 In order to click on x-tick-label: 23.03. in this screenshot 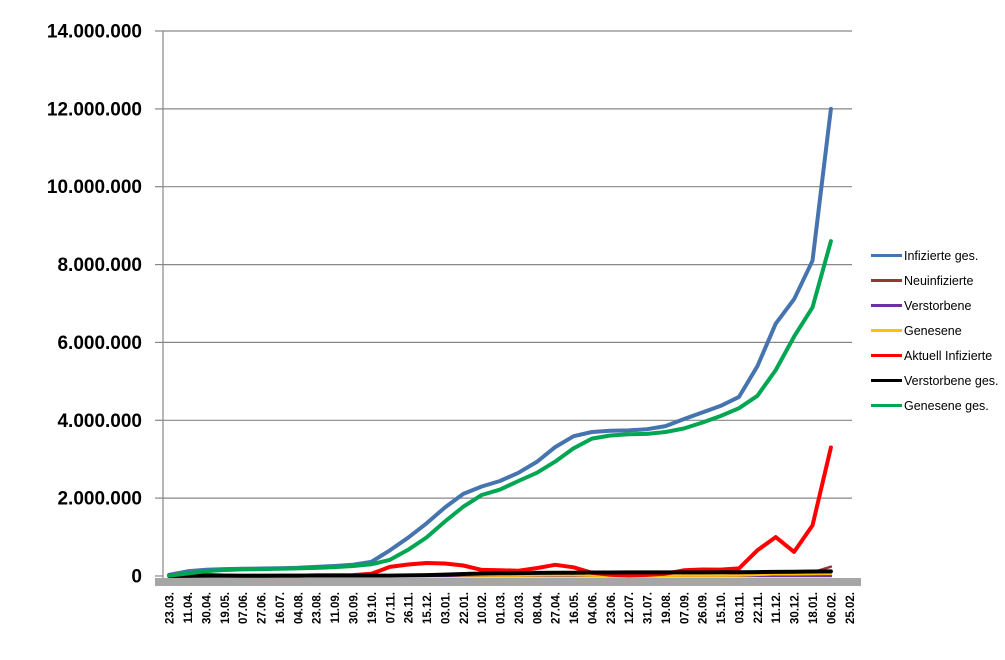, I will do `click(171, 608)`.